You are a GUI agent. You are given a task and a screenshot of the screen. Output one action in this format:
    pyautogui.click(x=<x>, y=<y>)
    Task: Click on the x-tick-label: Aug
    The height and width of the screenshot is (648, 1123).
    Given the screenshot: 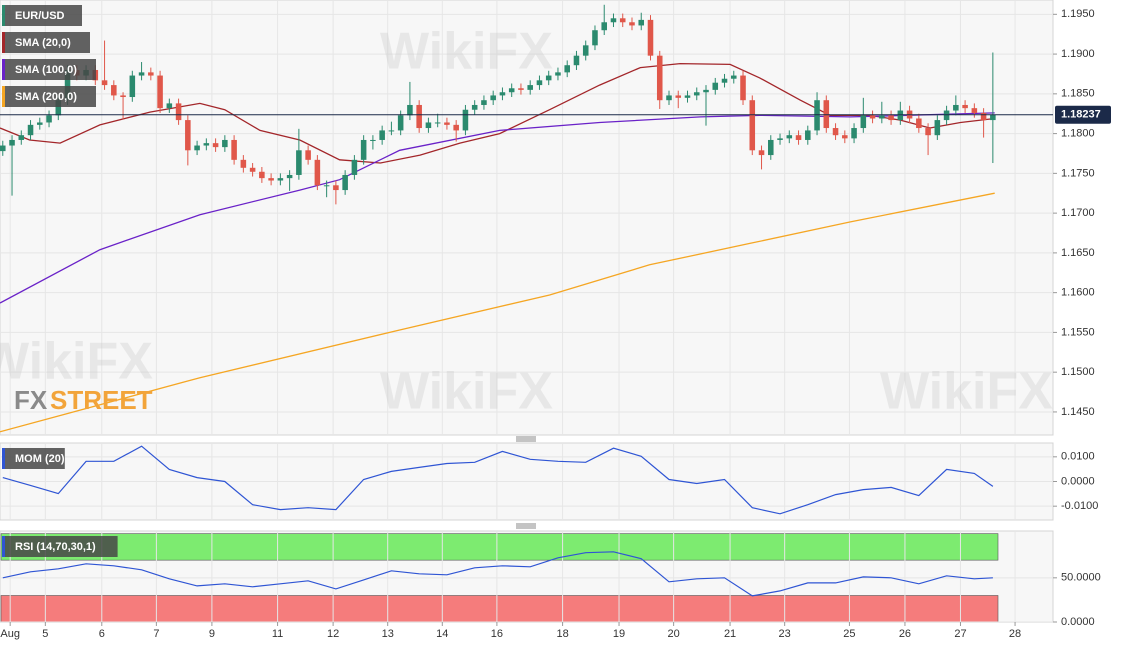 What is the action you would take?
    pyautogui.click(x=10, y=634)
    